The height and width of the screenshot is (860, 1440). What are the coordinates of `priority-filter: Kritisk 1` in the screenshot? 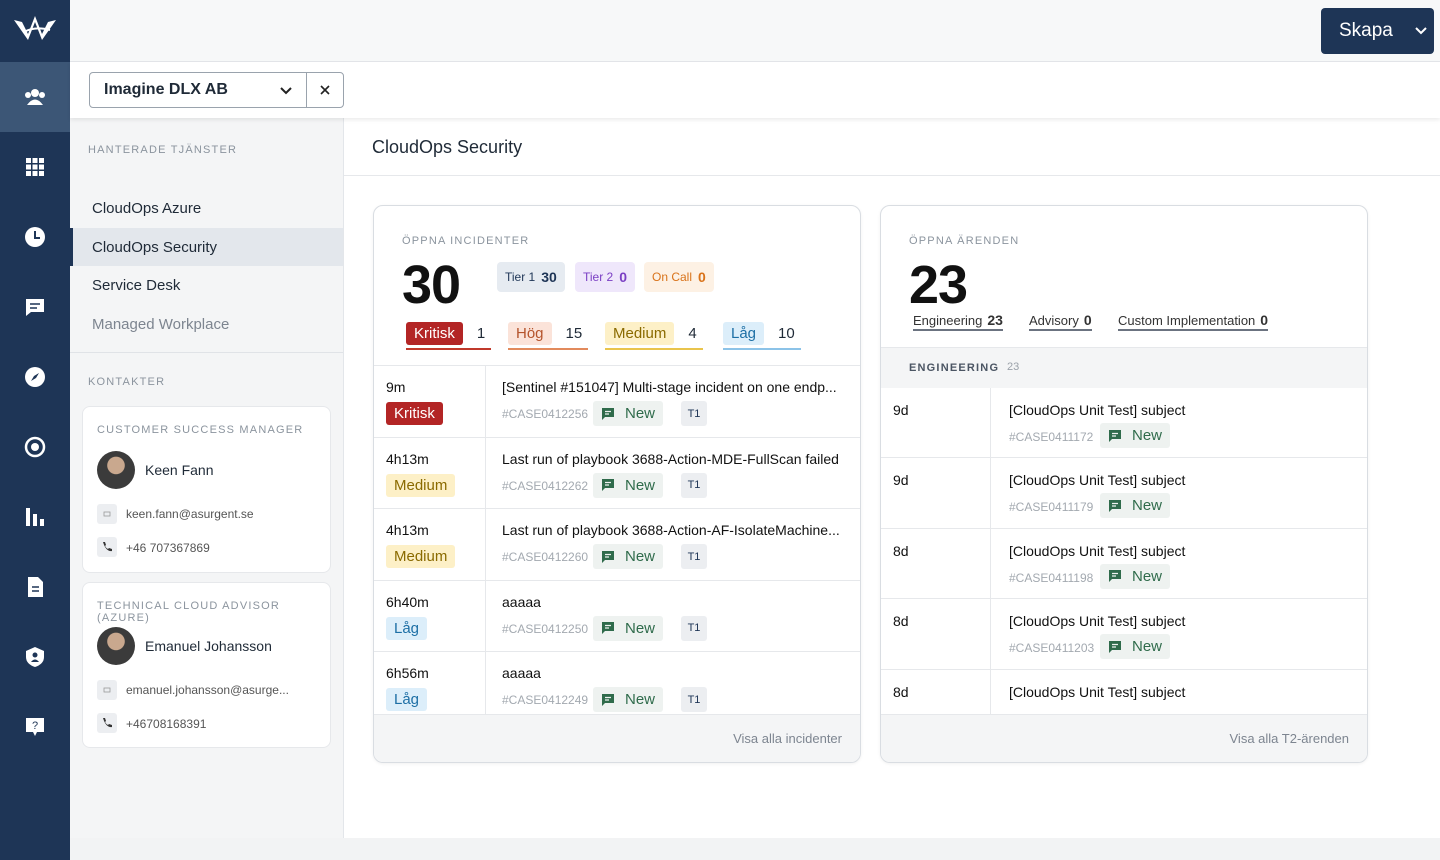 It's located at (449, 333).